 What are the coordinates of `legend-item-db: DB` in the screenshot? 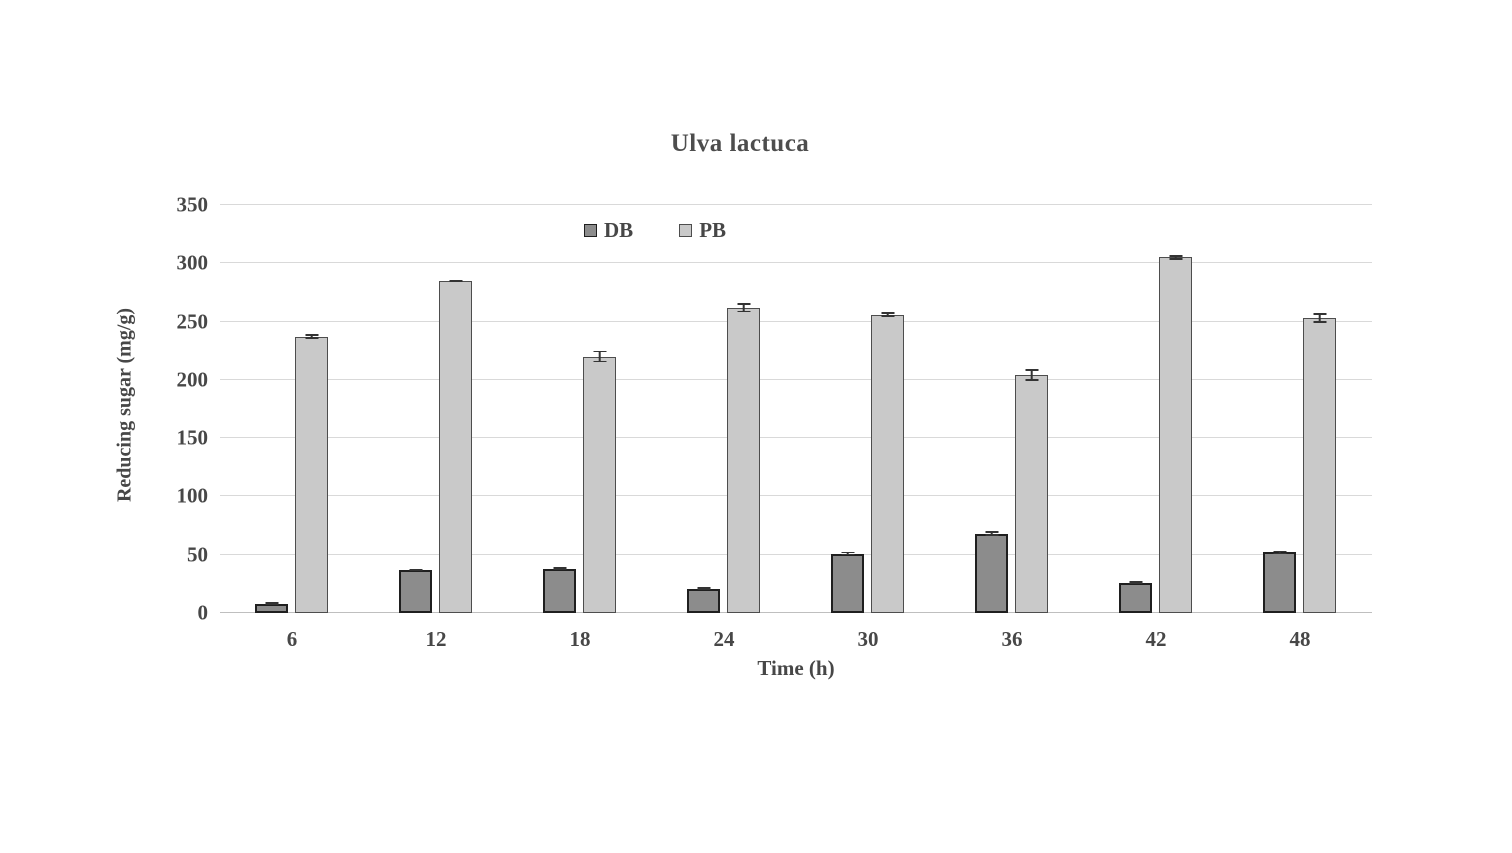 It's located at (608, 230).